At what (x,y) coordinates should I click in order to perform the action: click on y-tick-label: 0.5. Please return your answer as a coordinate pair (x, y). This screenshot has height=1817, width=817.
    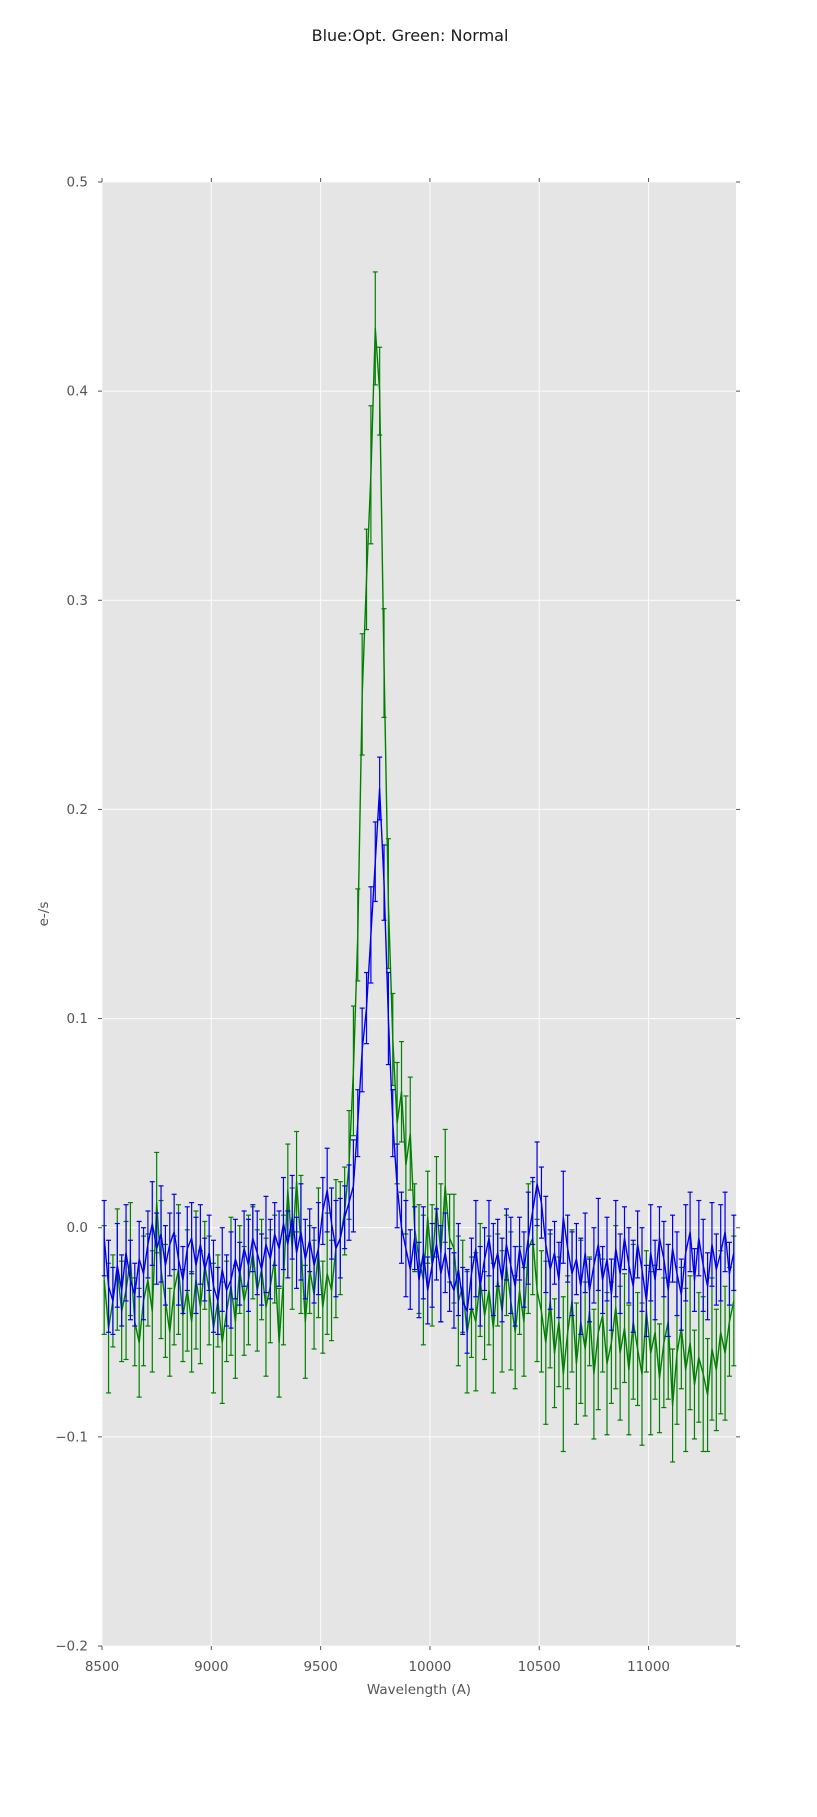
    Looking at the image, I should click on (77, 183).